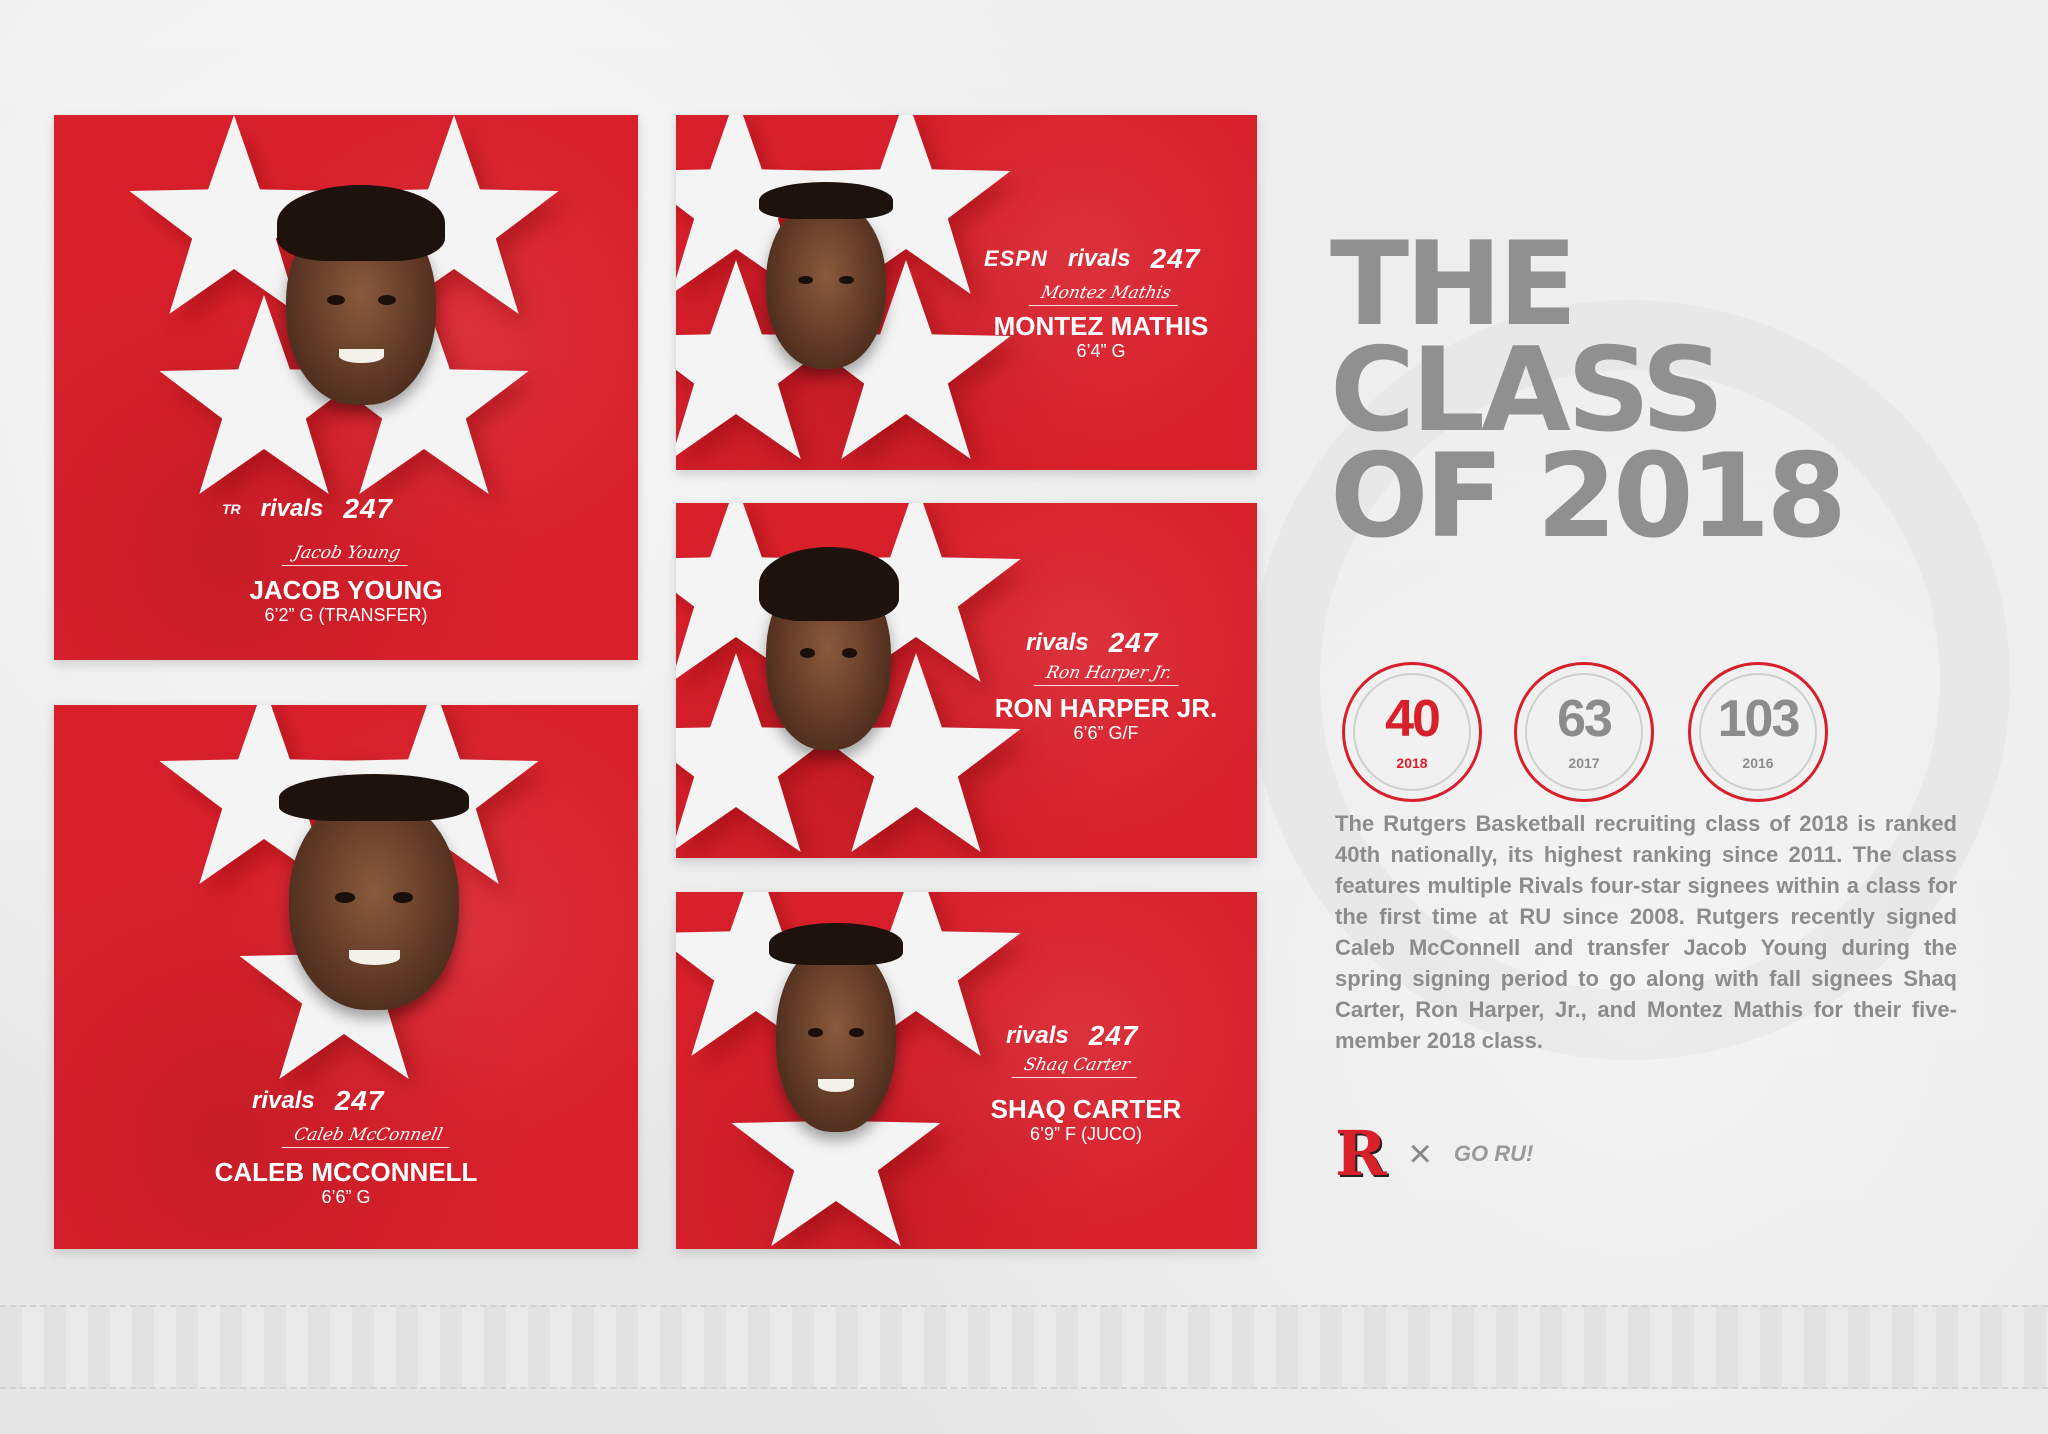 The width and height of the screenshot is (2048, 1434). What do you see at coordinates (1101, 326) in the screenshot?
I see `player-name: MONTEZ MATHIS` at bounding box center [1101, 326].